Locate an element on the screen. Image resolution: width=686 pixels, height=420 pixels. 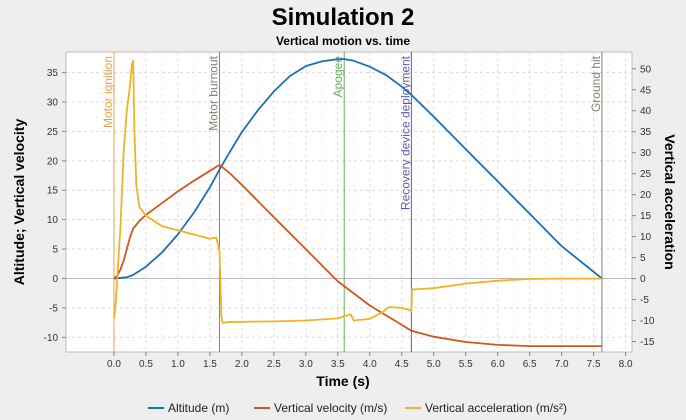
x-tick-label: 1.5 is located at coordinates (210, 364).